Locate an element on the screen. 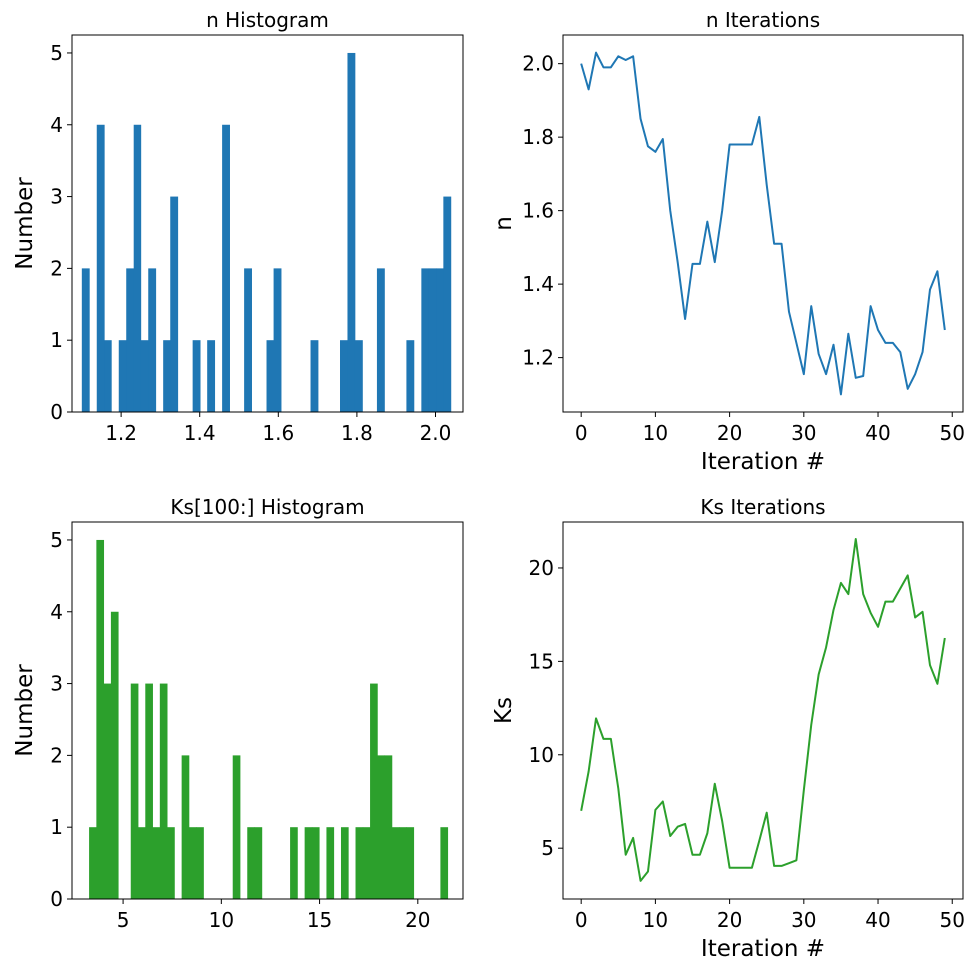  y-tick-label: 1.2 is located at coordinates (538, 358).